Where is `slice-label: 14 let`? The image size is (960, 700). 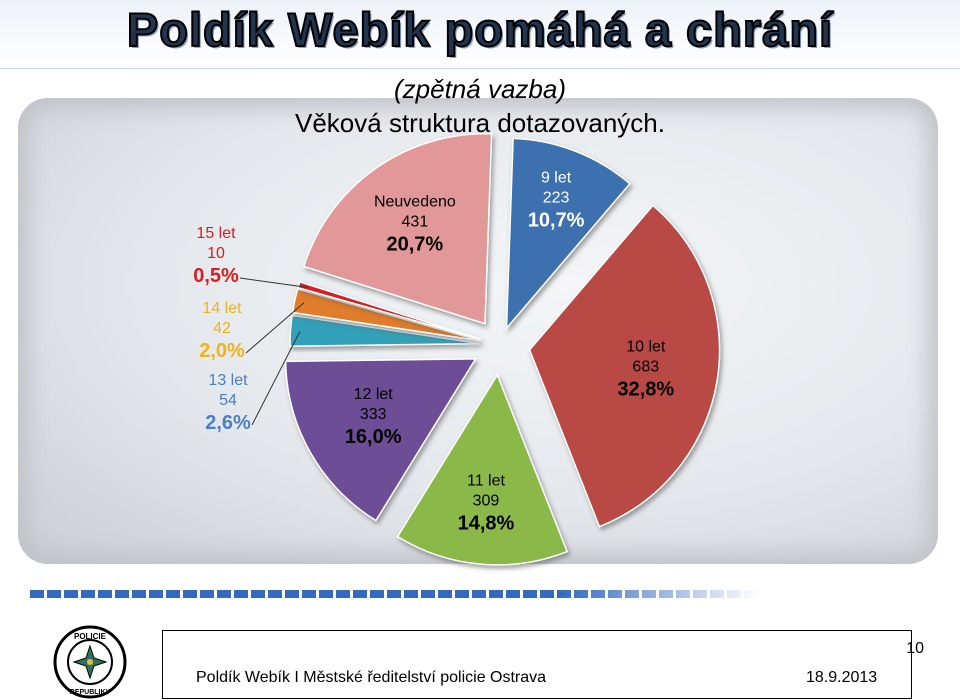
slice-label: 14 let is located at coordinates (222, 308).